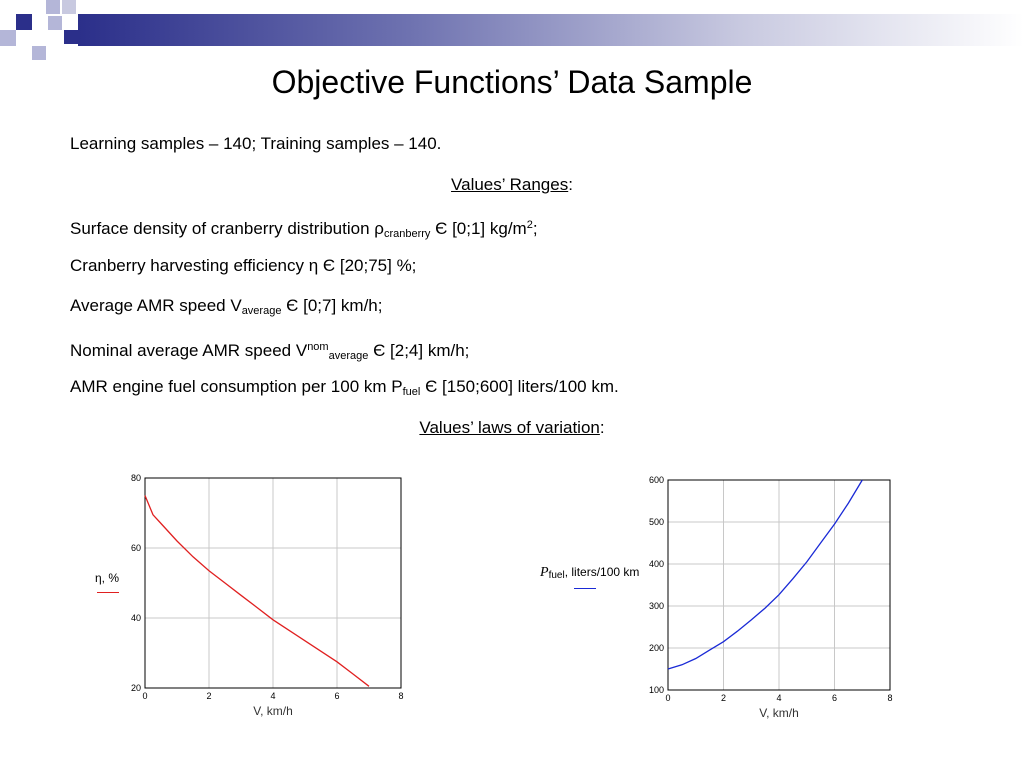 The height and width of the screenshot is (768, 1024). What do you see at coordinates (411, 392) in the screenshot?
I see `range-fuel-sub: fuel` at bounding box center [411, 392].